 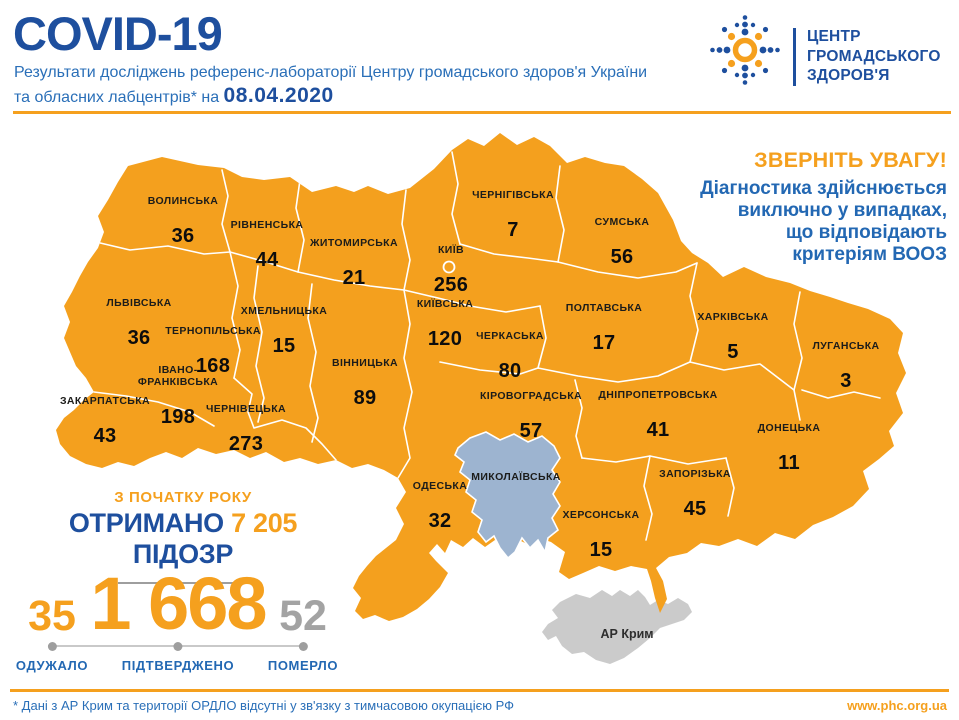 I want to click on stat-value: 35, so click(x=52, y=616).